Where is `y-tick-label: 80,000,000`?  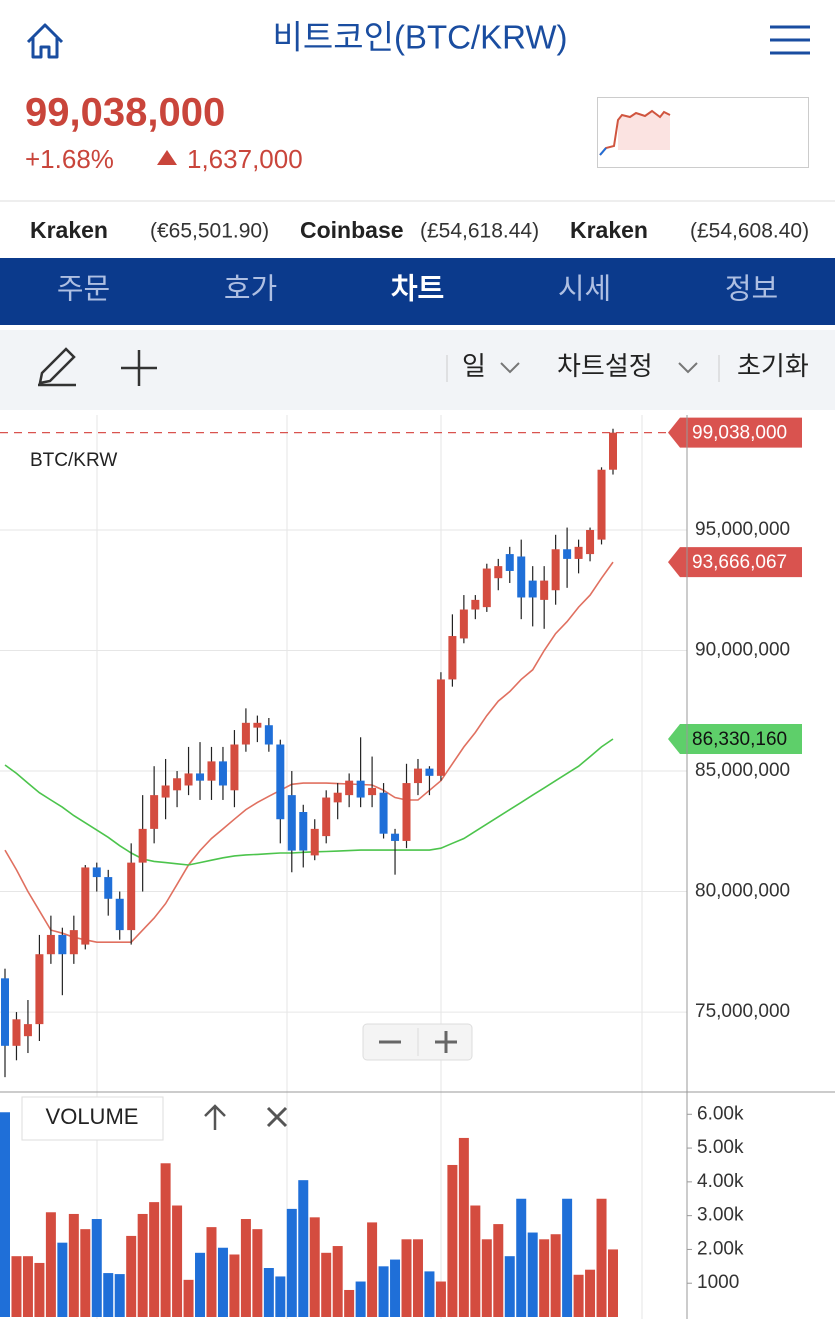
y-tick-label: 80,000,000 is located at coordinates (742, 891).